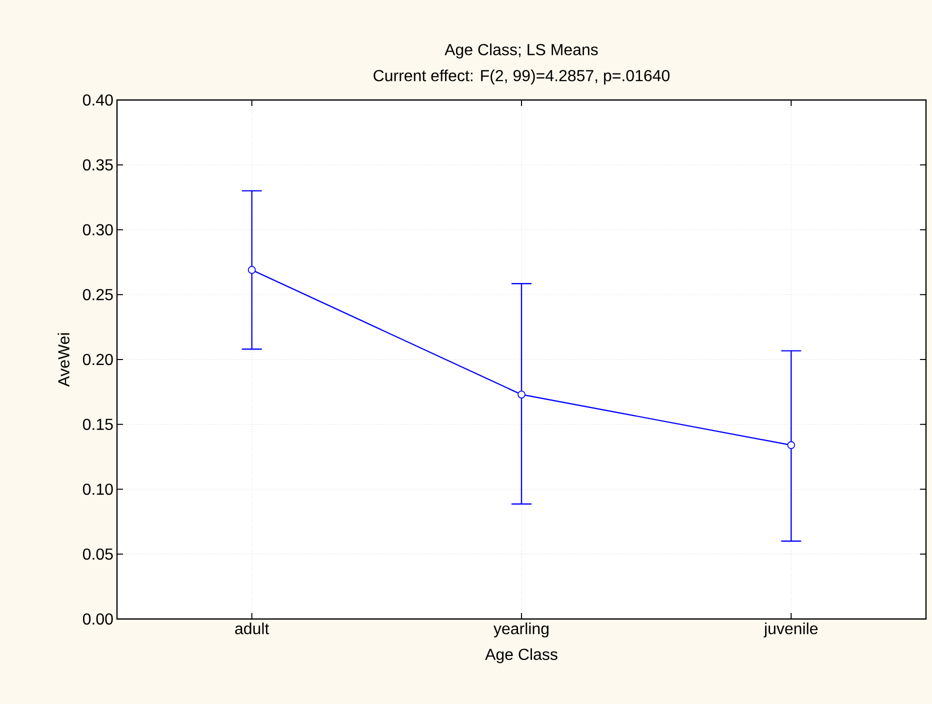 The width and height of the screenshot is (932, 704). What do you see at coordinates (521, 630) in the screenshot?
I see `x-tick-label: yearling` at bounding box center [521, 630].